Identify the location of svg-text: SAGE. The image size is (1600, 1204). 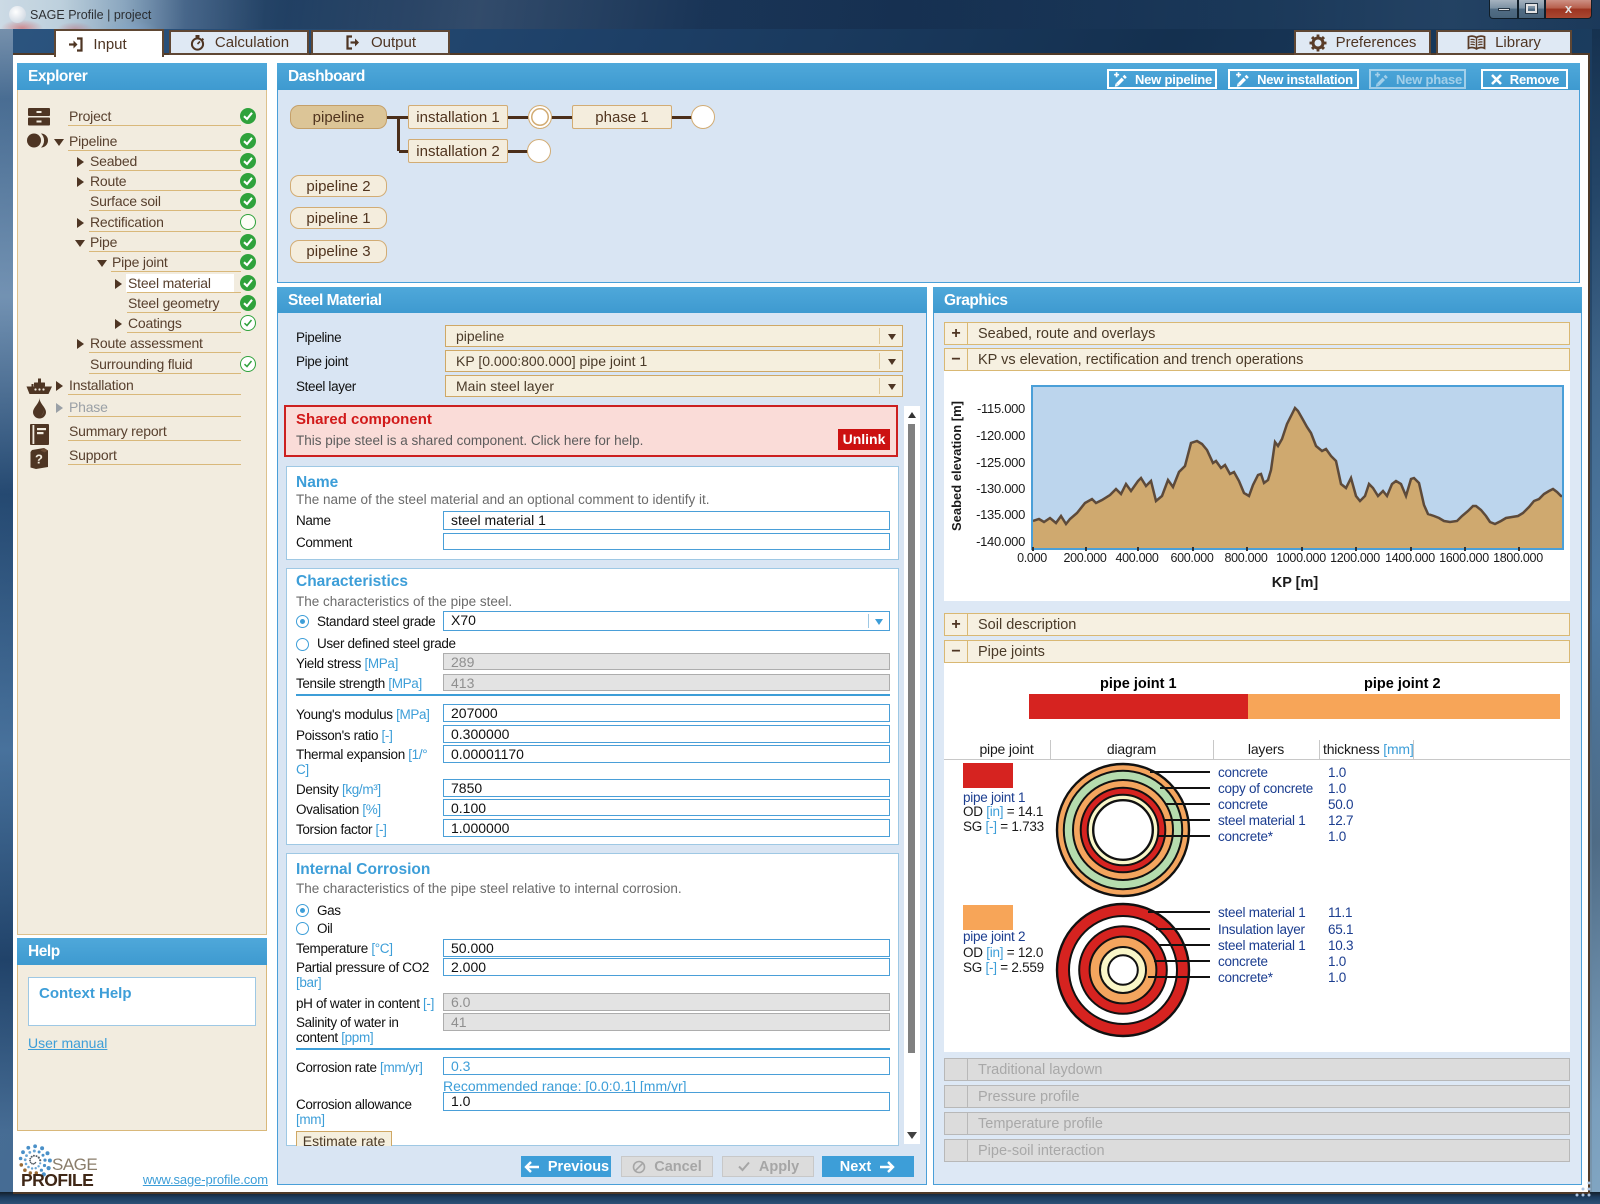
(74, 1164).